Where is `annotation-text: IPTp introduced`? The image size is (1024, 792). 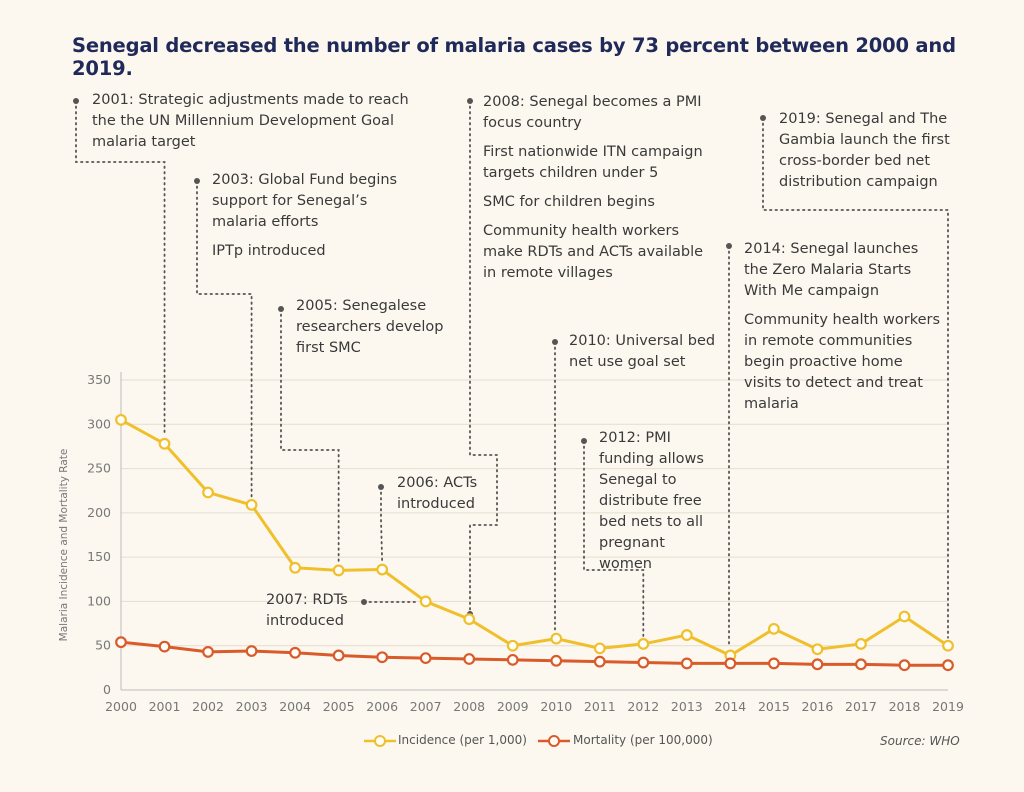 annotation-text: IPTp introduced is located at coordinates (269, 251).